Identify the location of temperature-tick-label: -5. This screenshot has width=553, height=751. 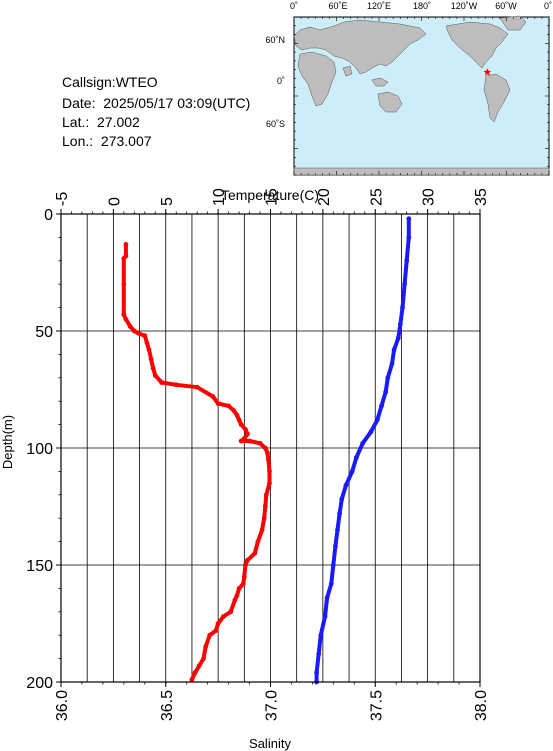
(62, 199).